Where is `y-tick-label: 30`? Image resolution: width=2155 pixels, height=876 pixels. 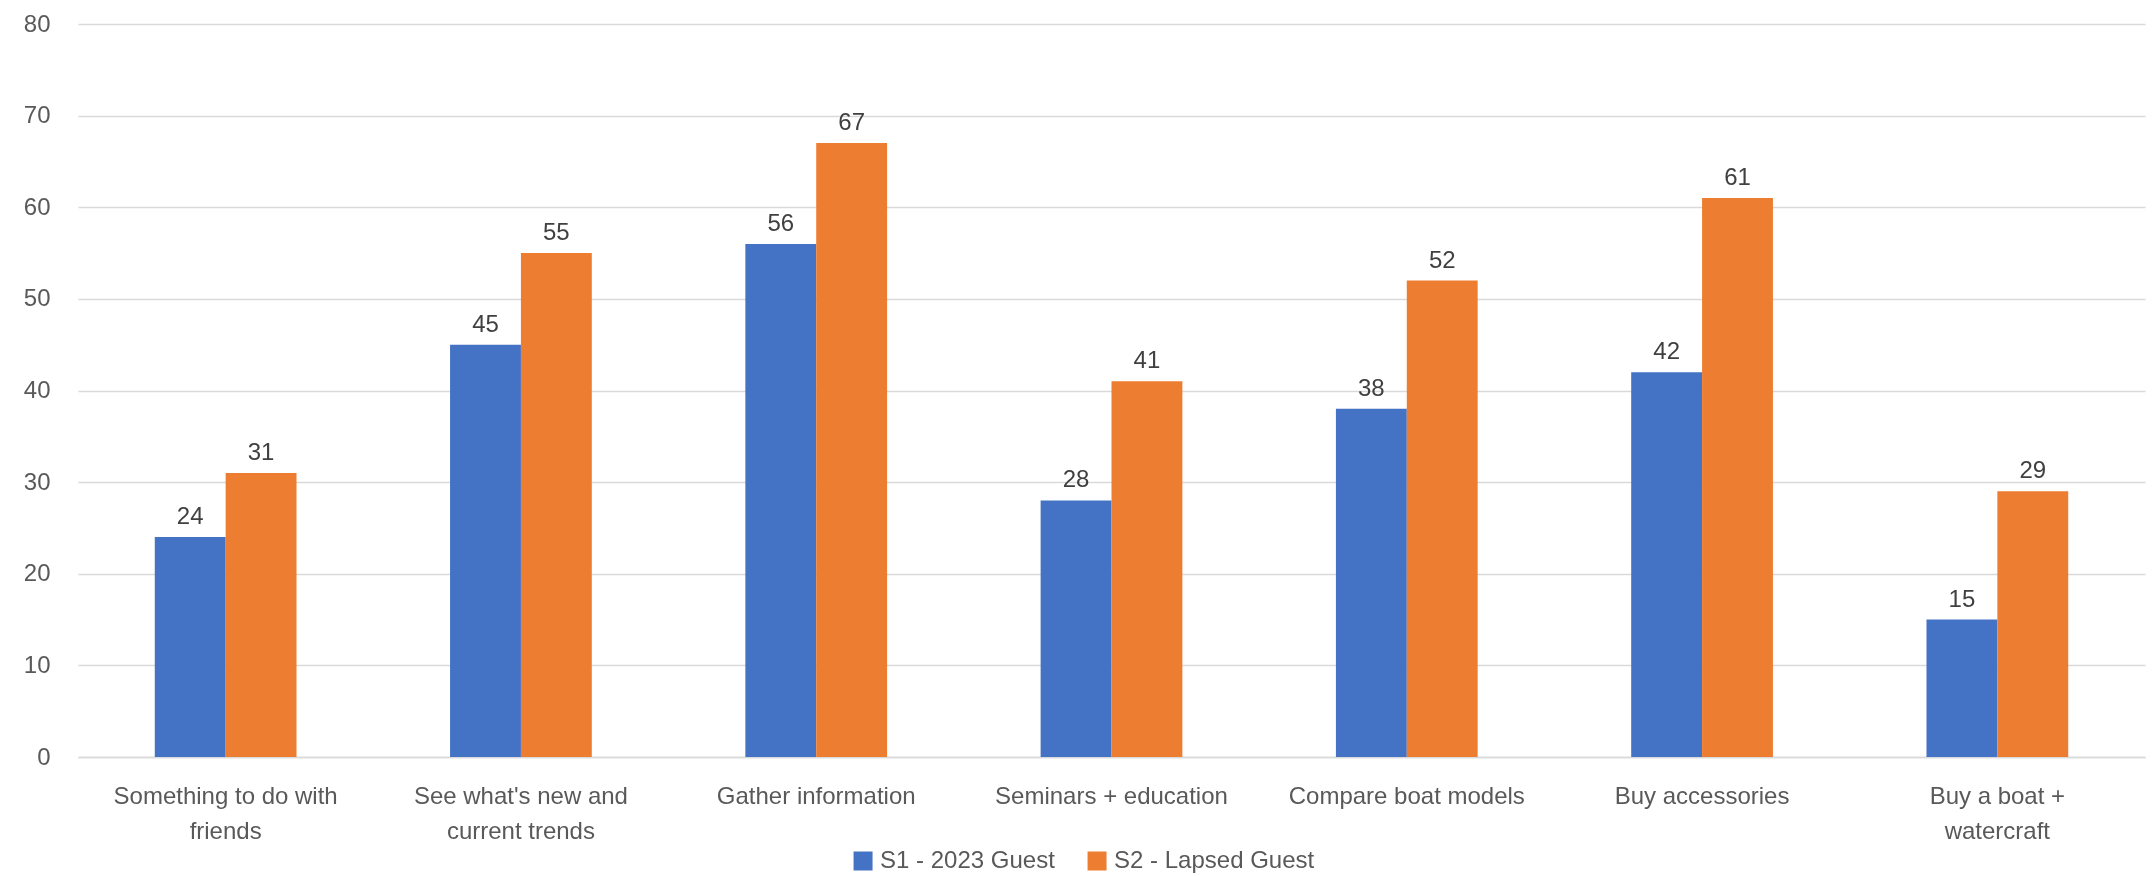 y-tick-label: 30 is located at coordinates (37, 481).